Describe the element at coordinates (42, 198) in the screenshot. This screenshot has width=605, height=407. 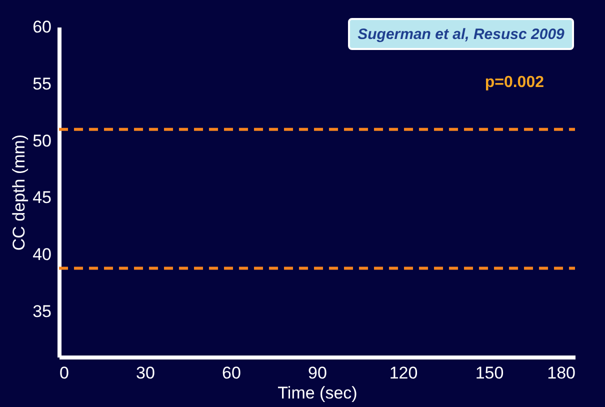
I see `y-tick-label: 45` at that location.